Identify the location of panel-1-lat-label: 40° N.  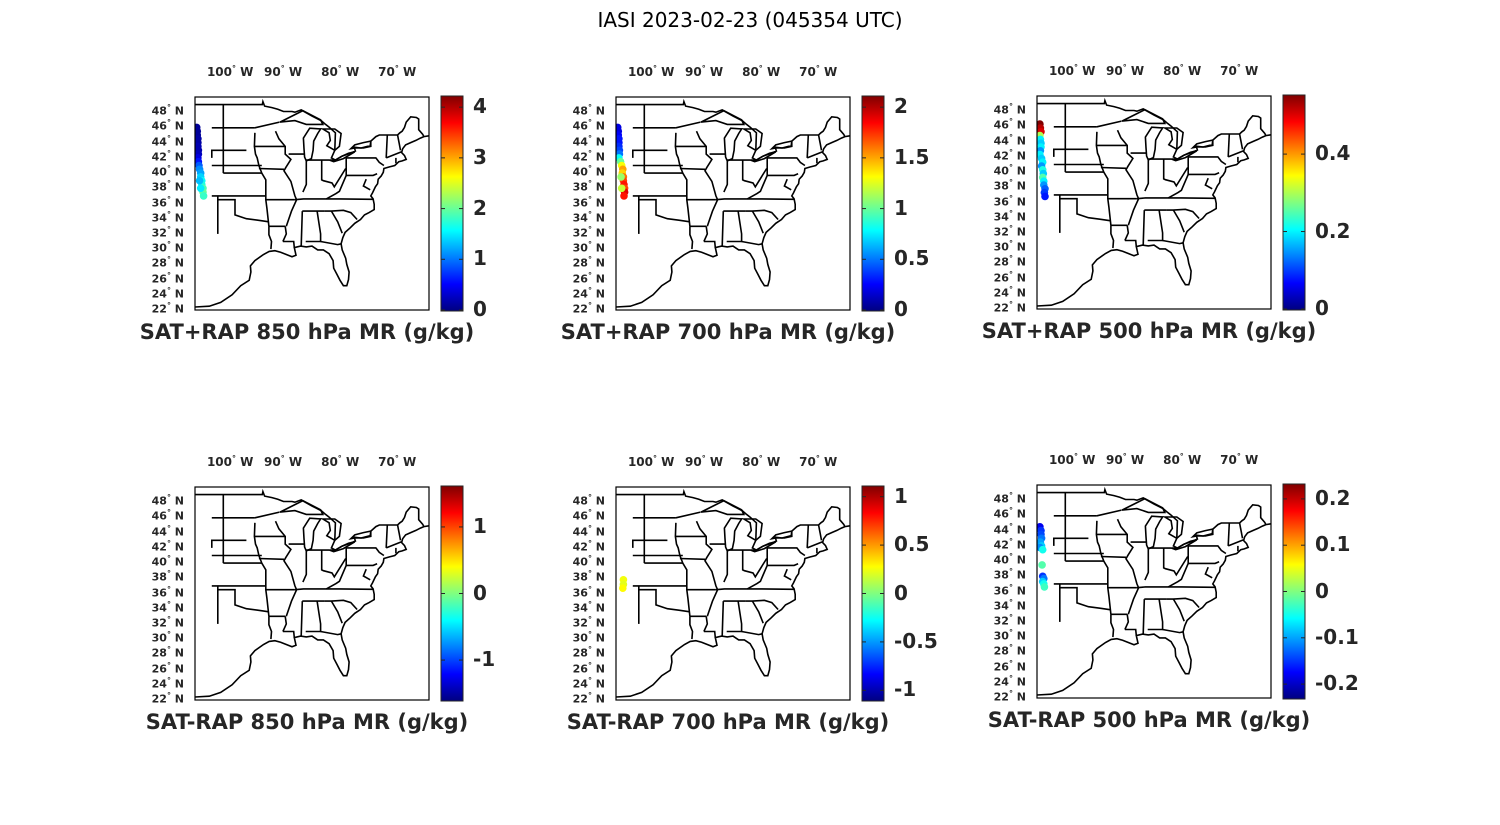
(167, 171).